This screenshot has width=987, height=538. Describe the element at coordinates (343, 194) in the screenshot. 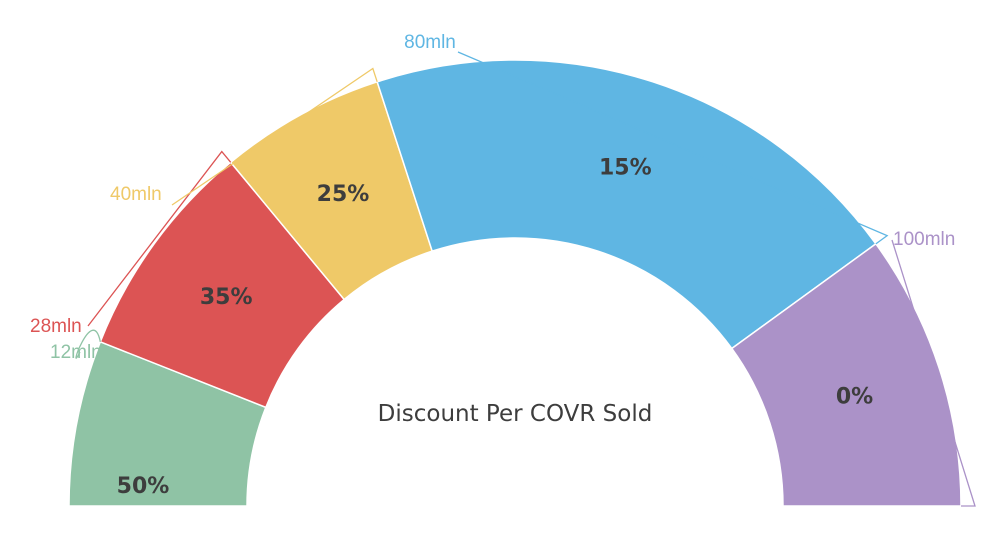

I see `segment-label-2: 25%` at that location.